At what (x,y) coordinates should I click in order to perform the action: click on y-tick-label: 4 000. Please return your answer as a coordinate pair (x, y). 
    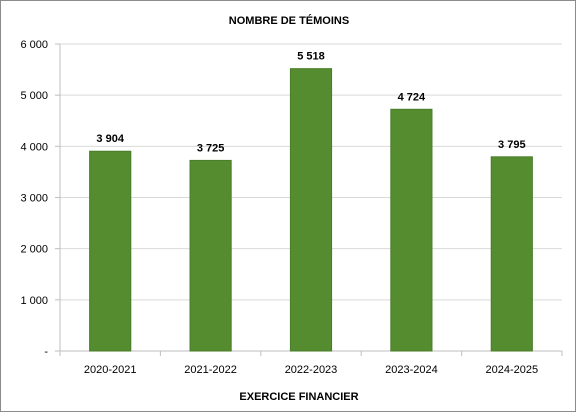
    Looking at the image, I should click on (34, 147).